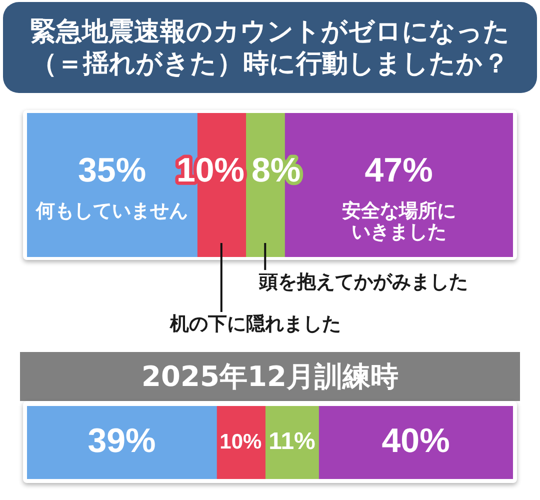 The image size is (540, 500). What do you see at coordinates (112, 170) in the screenshot?
I see `data-label: 35%` at bounding box center [112, 170].